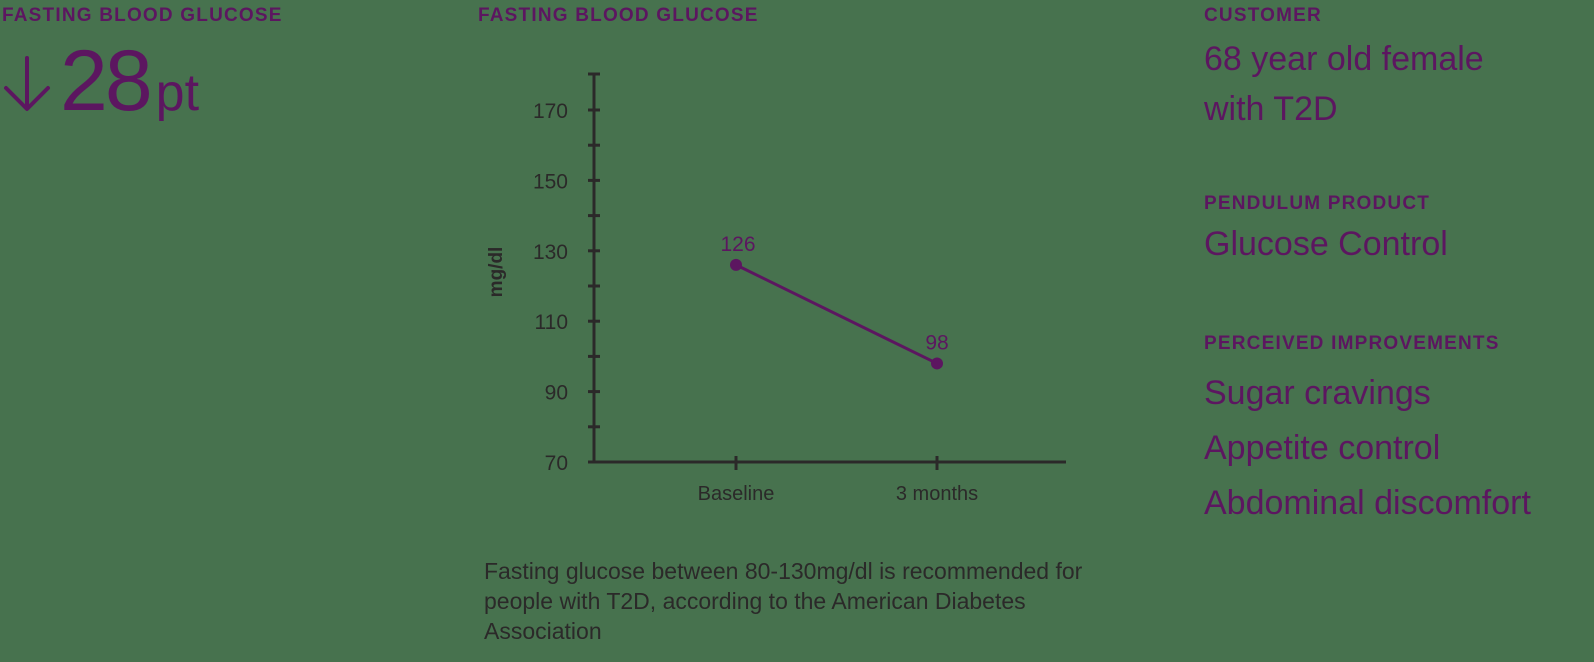  What do you see at coordinates (106, 81) in the screenshot?
I see `glucose-change-value: 28` at bounding box center [106, 81].